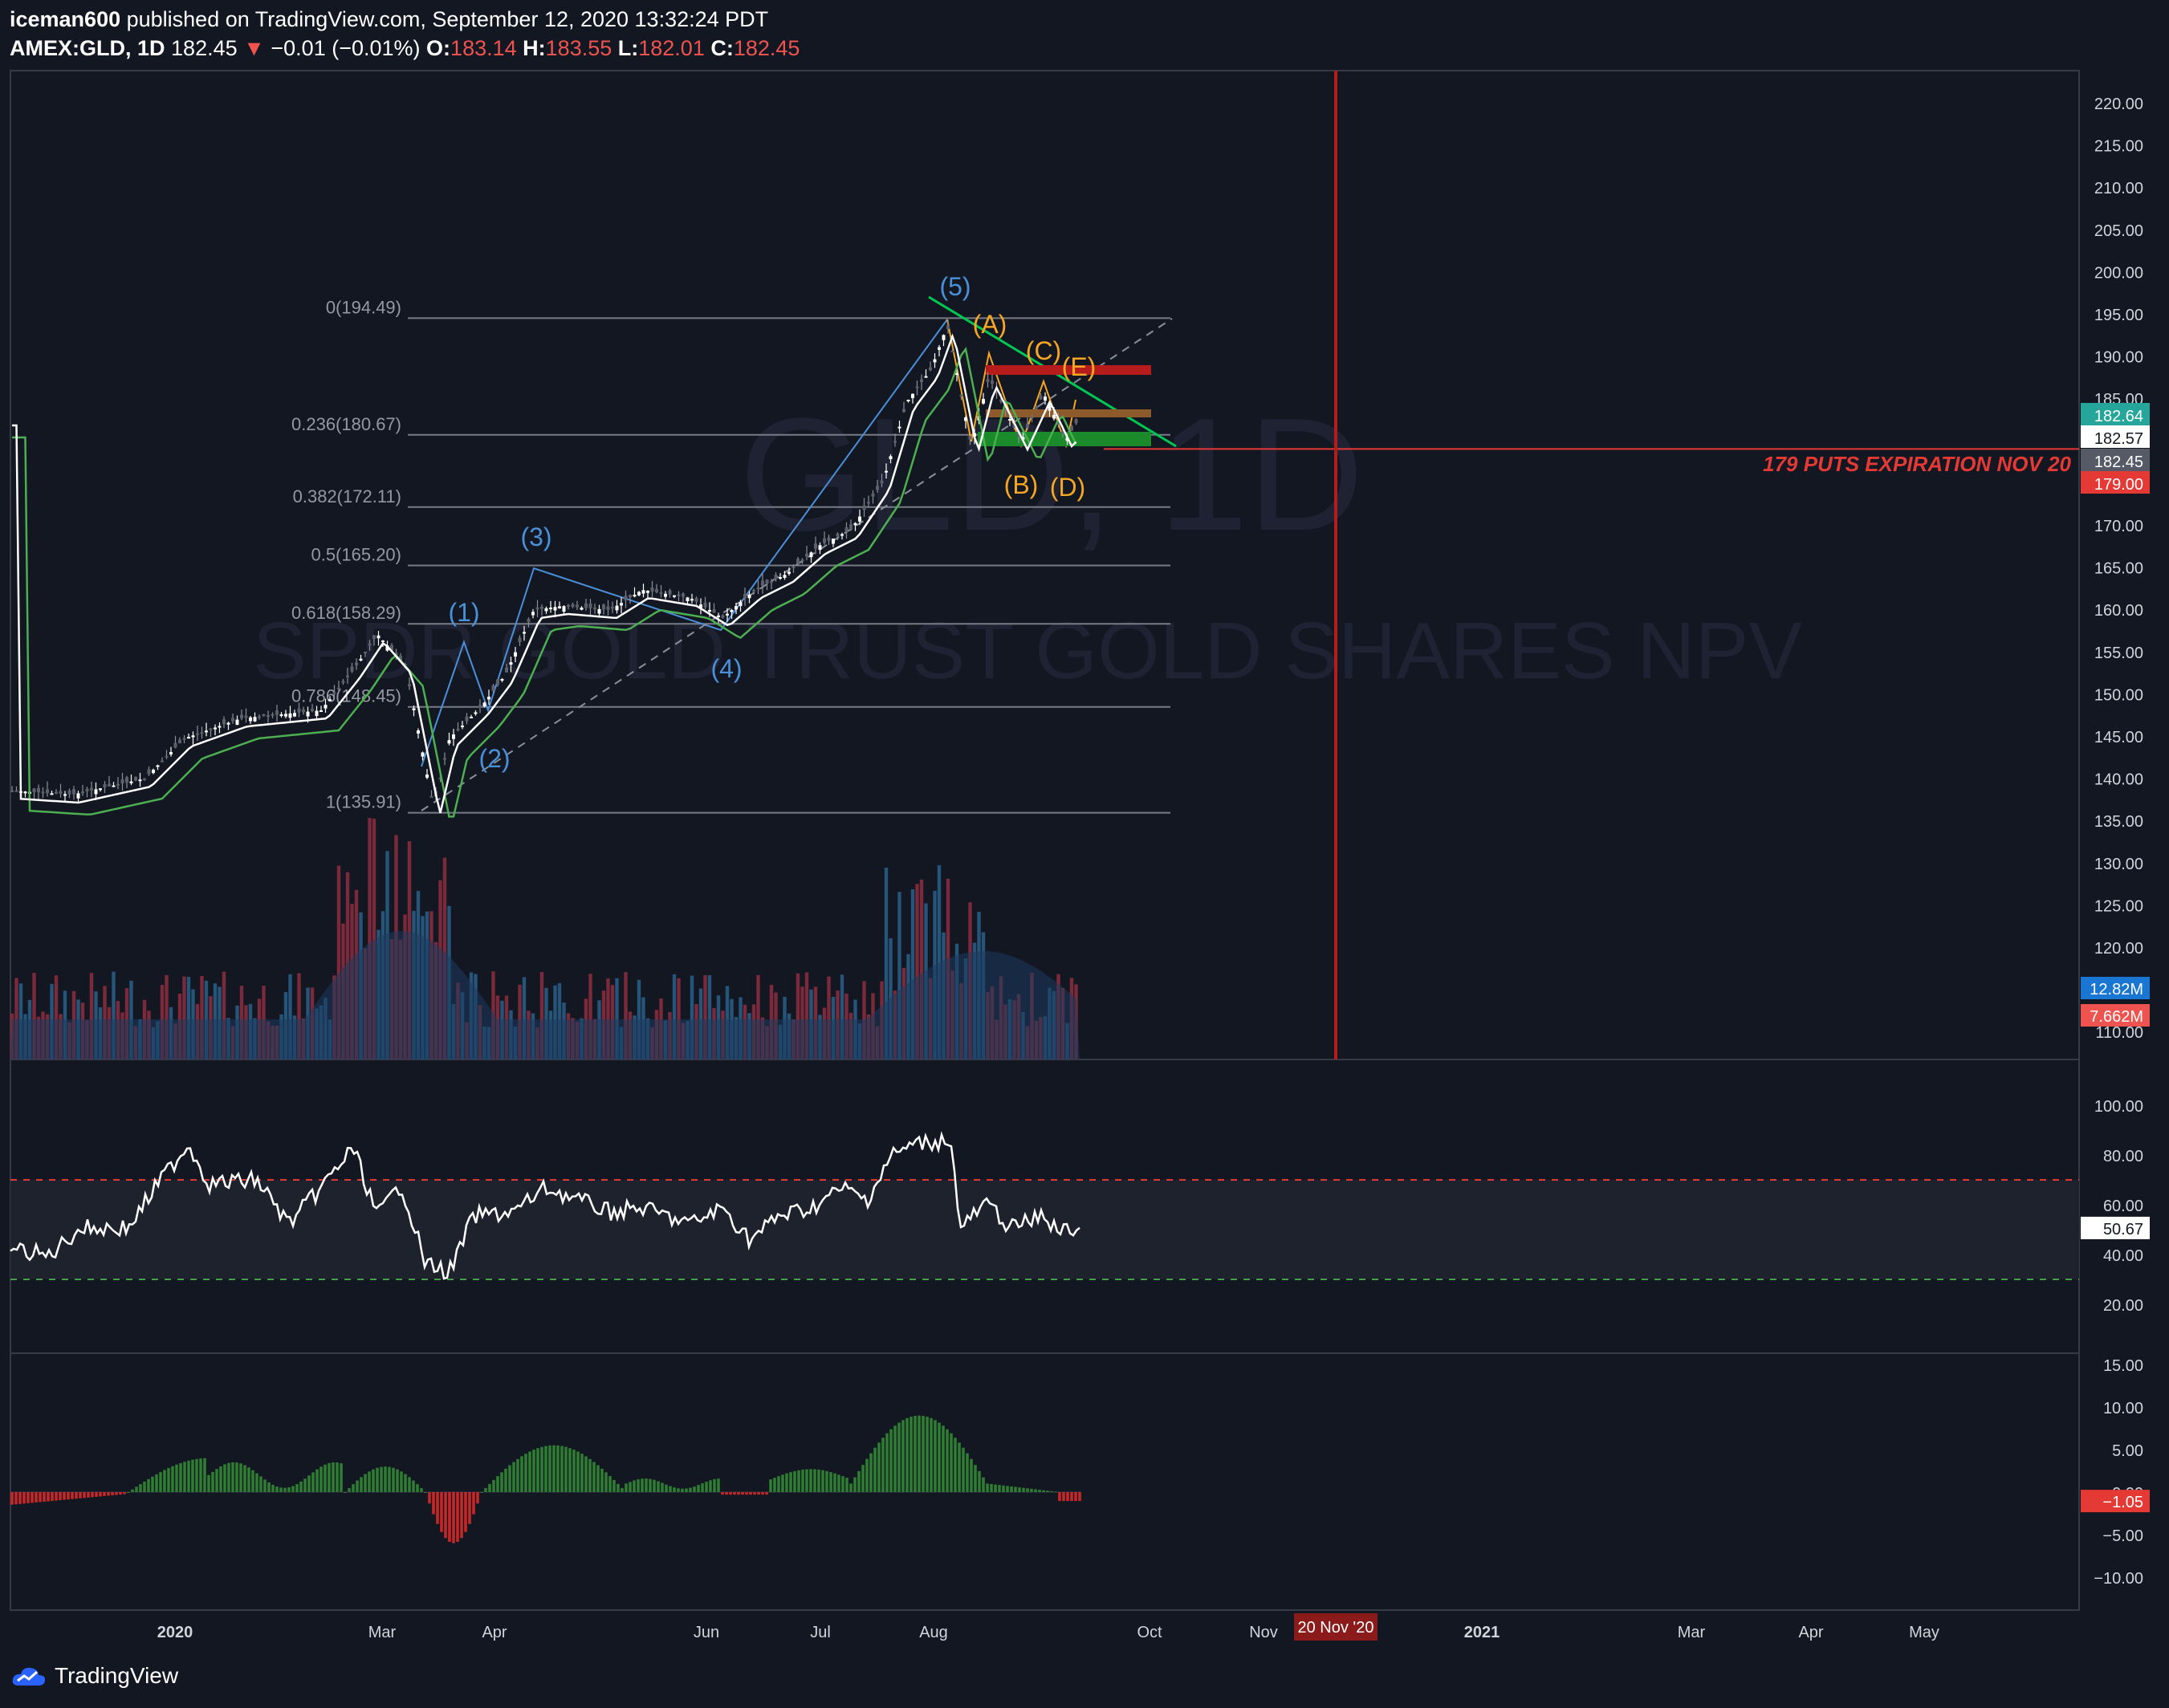 The width and height of the screenshot is (2169, 1708). I want to click on price-tick-label: 170.00, so click(2118, 527).